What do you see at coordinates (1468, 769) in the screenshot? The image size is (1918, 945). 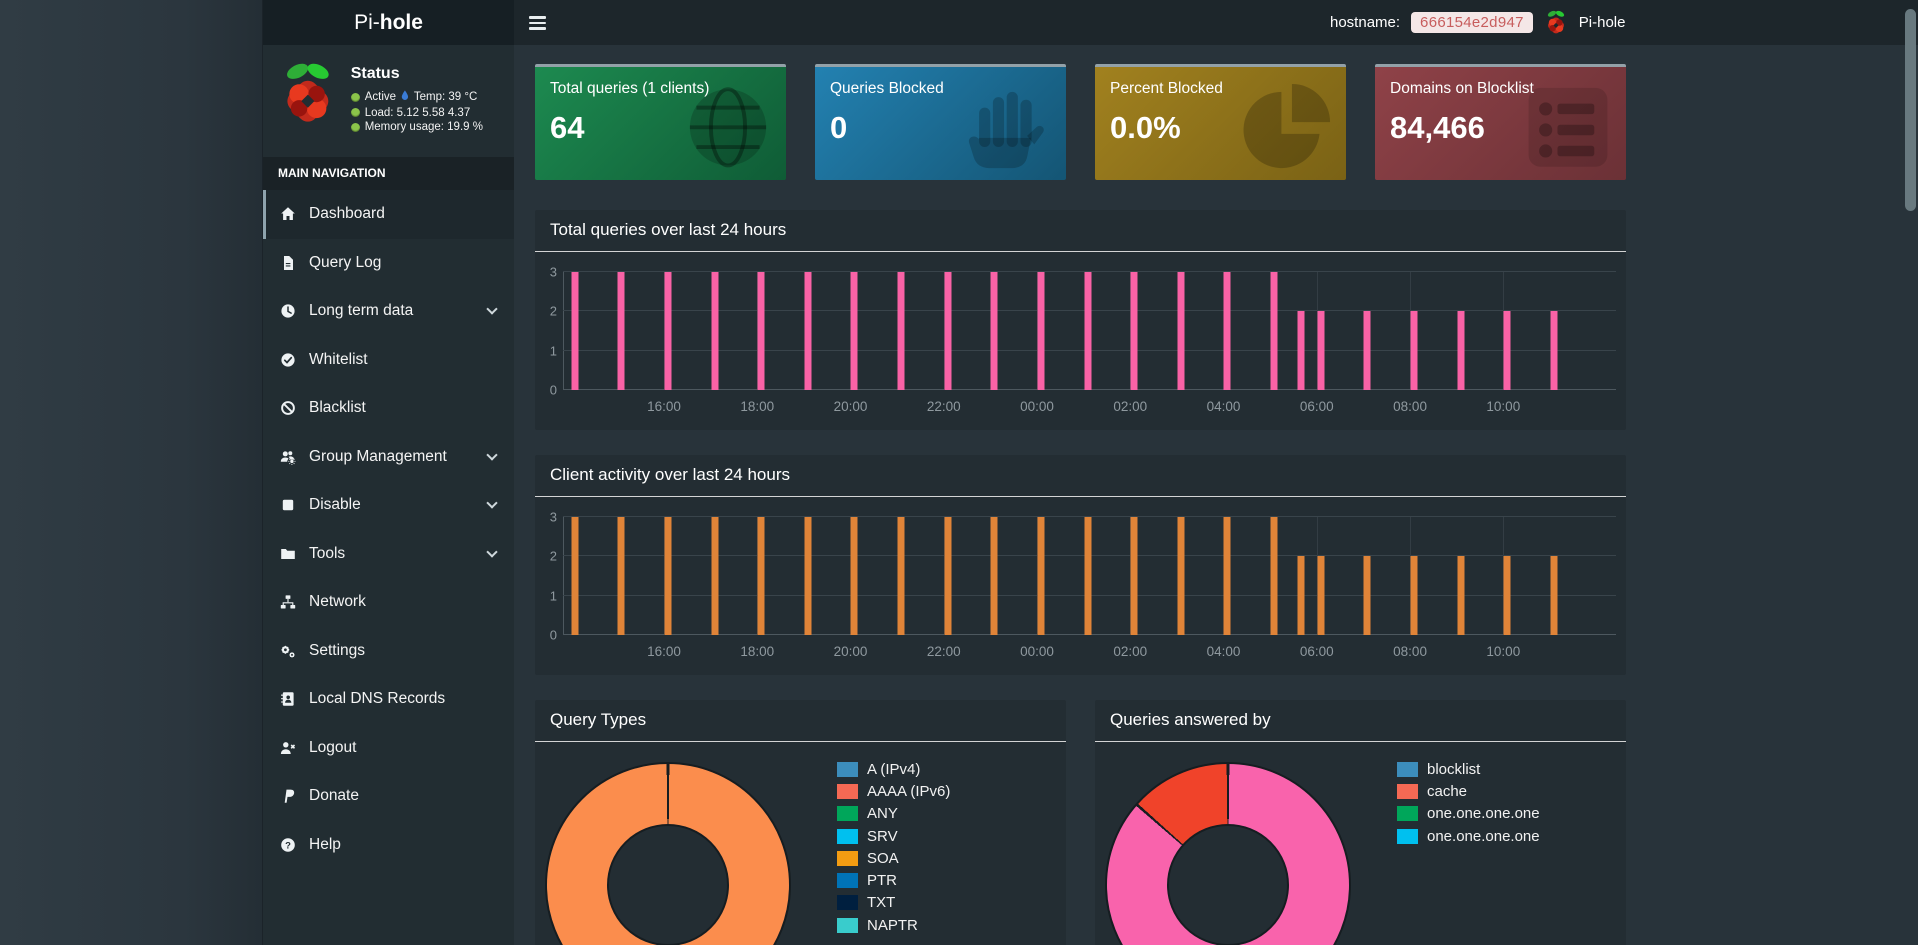 I see `legend-item: blocklist` at bounding box center [1468, 769].